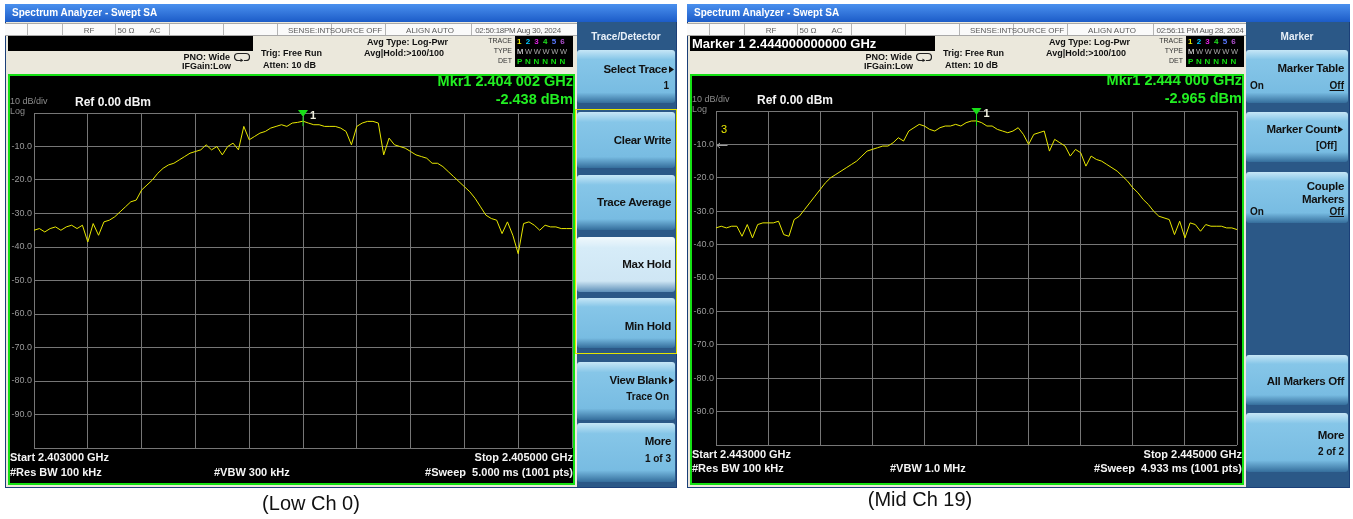 Image resolution: width=1353 pixels, height=519 pixels. What do you see at coordinates (724, 129) in the screenshot?
I see `annotation: 3` at bounding box center [724, 129].